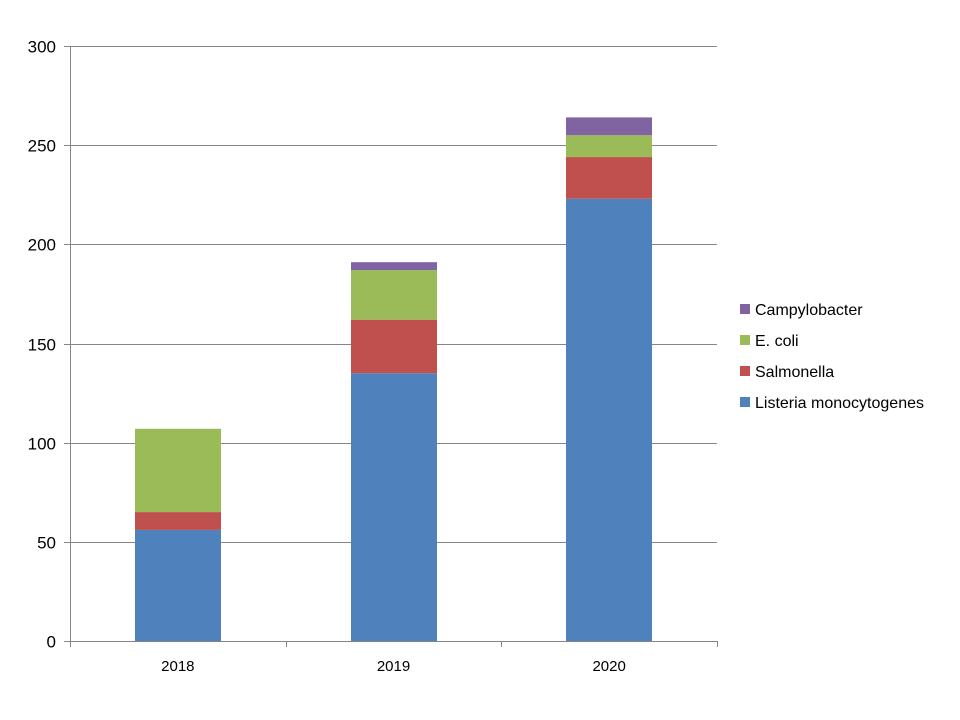  Describe the element at coordinates (809, 310) in the screenshot. I see `legend-label: Campylobacter` at that location.